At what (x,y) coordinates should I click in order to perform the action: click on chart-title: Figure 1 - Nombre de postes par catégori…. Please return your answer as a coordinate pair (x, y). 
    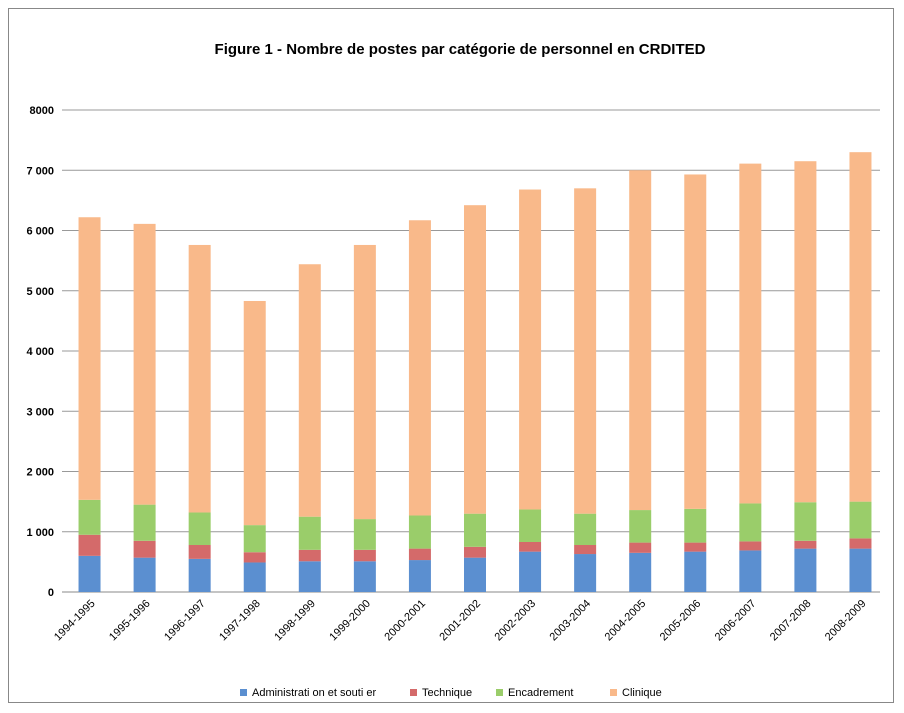
    Looking at the image, I should click on (460, 49).